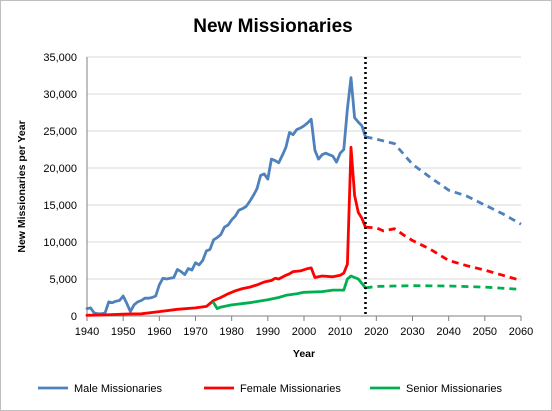  Describe the element at coordinates (304, 354) in the screenshot. I see `x-axis-label: Year` at that location.